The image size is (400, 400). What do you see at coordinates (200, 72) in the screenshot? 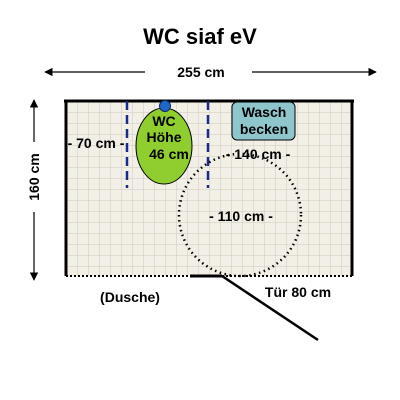
I see `width-label: 255 cm` at bounding box center [200, 72].